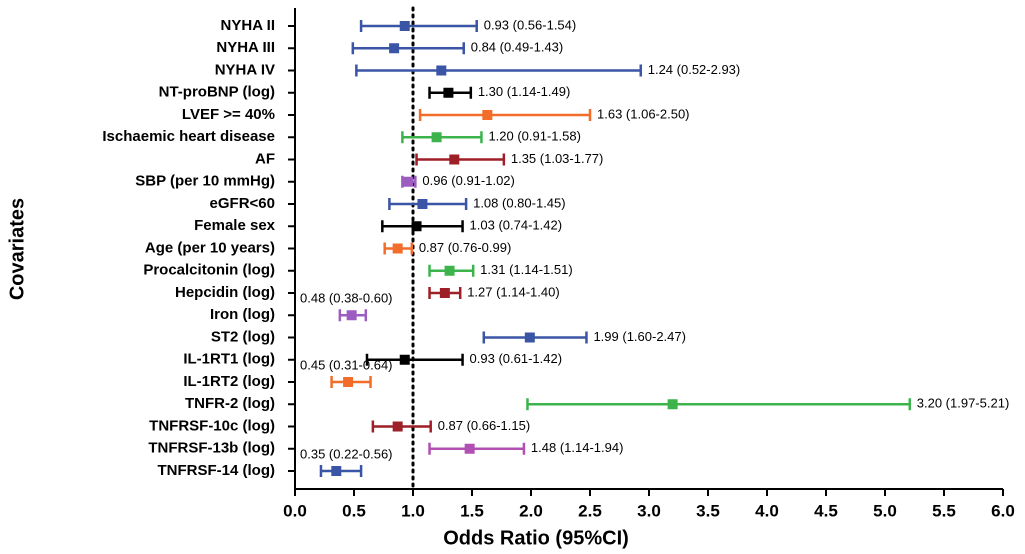 This screenshot has width=1025, height=554. What do you see at coordinates (524, 91) in the screenshot?
I see `value-label: 1.30 (1.14-1.49)` at bounding box center [524, 91].